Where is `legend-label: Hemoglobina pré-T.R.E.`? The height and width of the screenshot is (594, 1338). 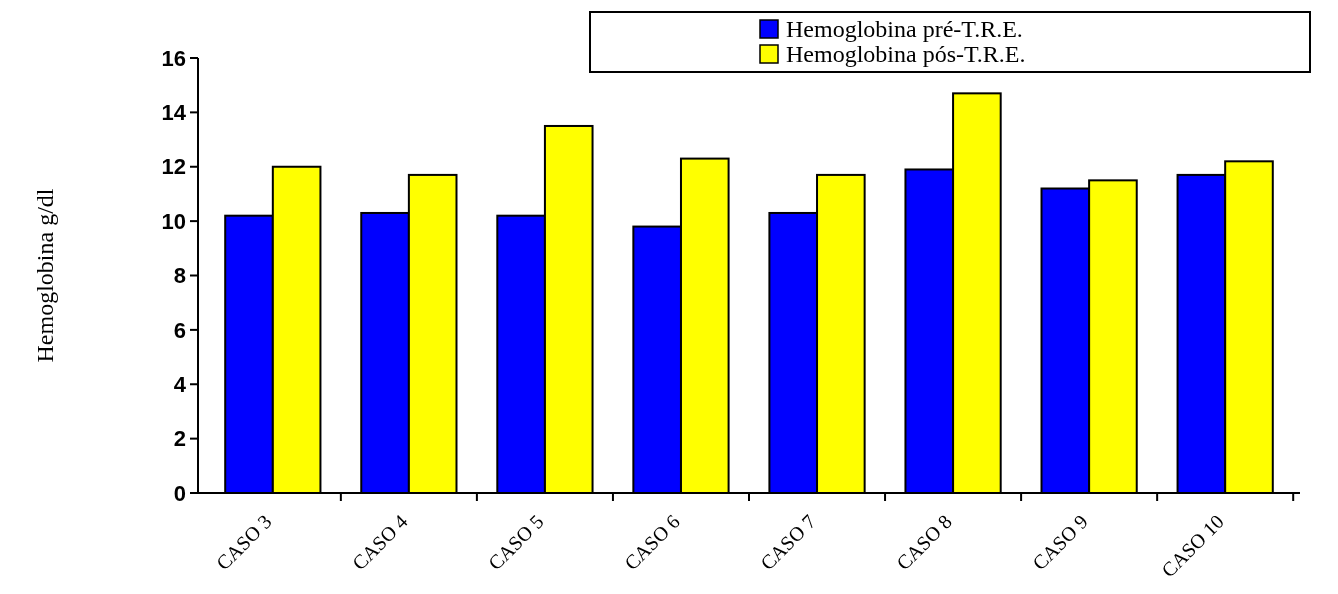
legend-label: Hemoglobina pré-T.R.E. is located at coordinates (904, 29).